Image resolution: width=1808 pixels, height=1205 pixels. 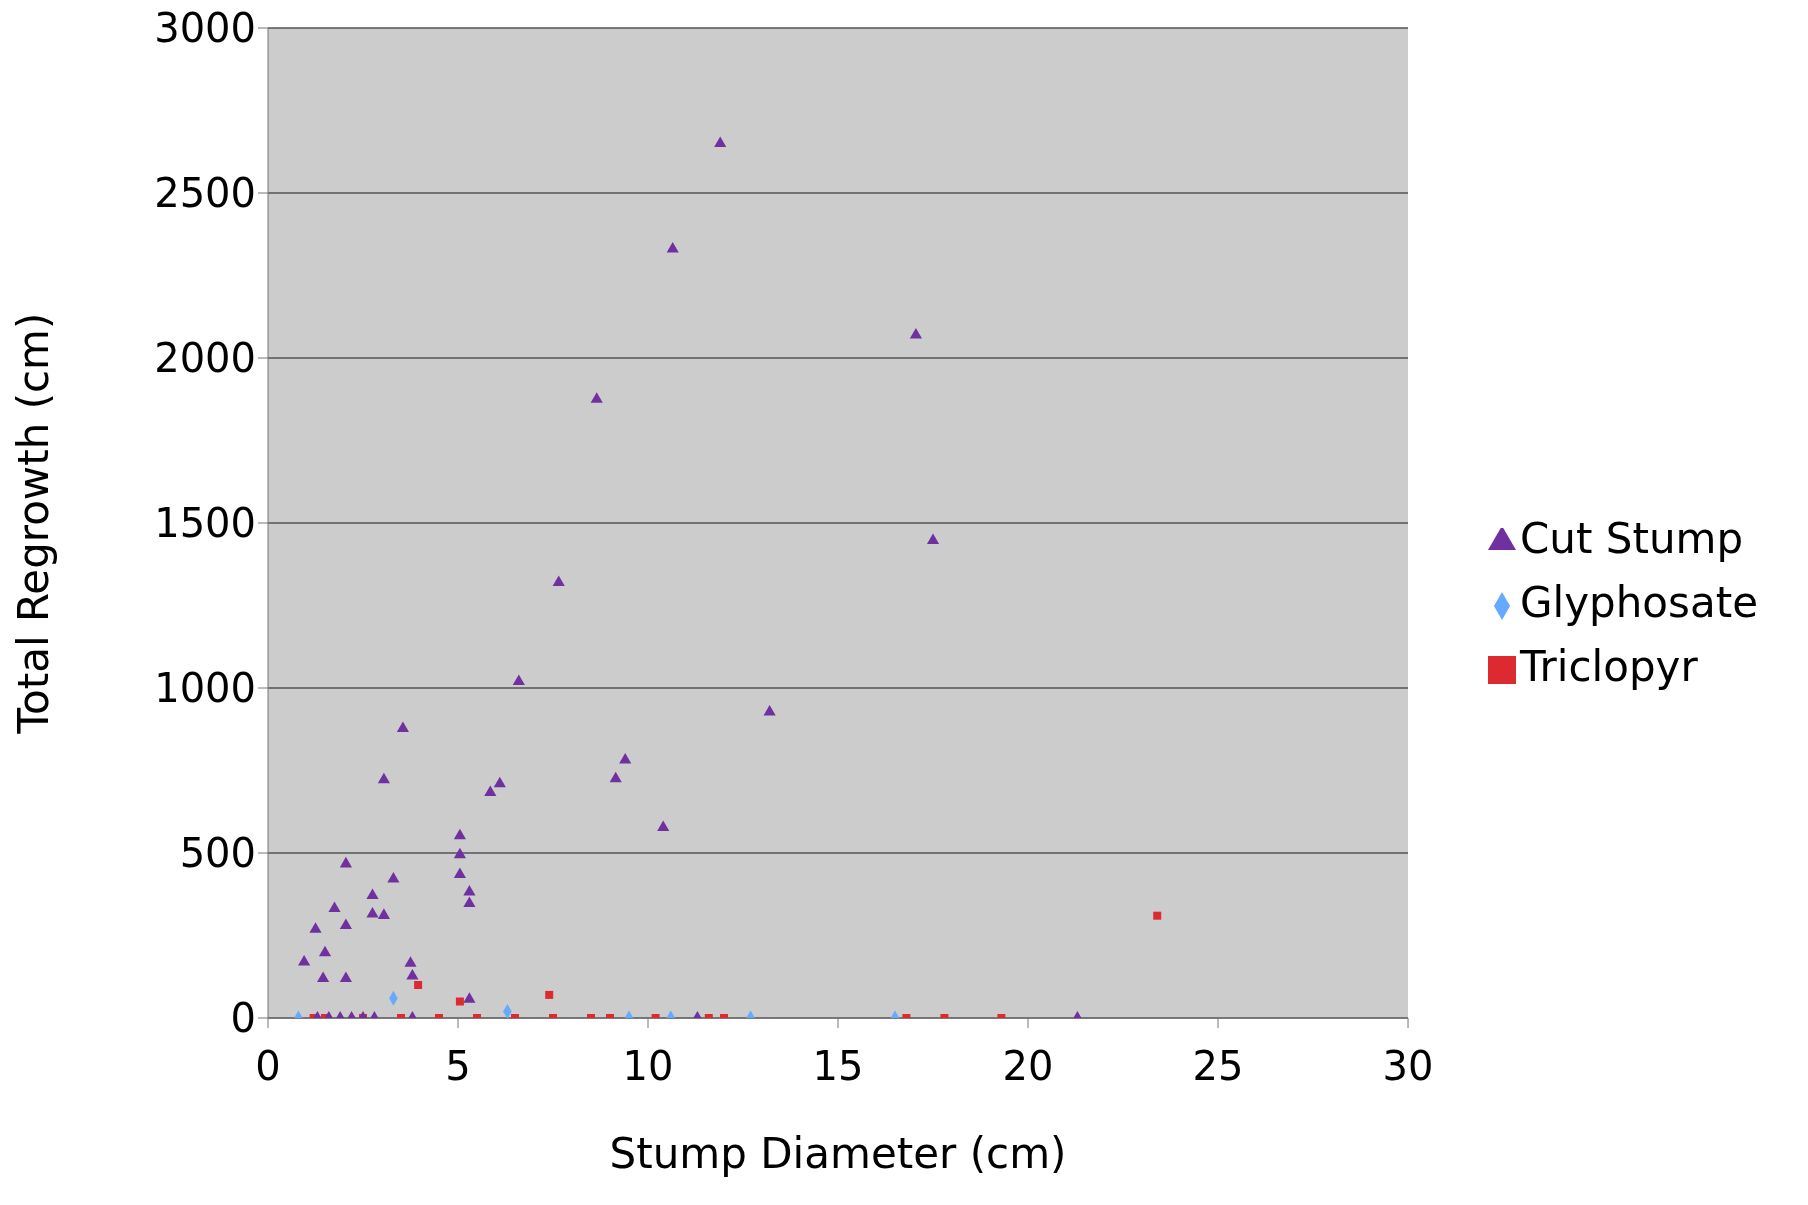 I want to click on y-tick-label: 1500, so click(x=205, y=523).